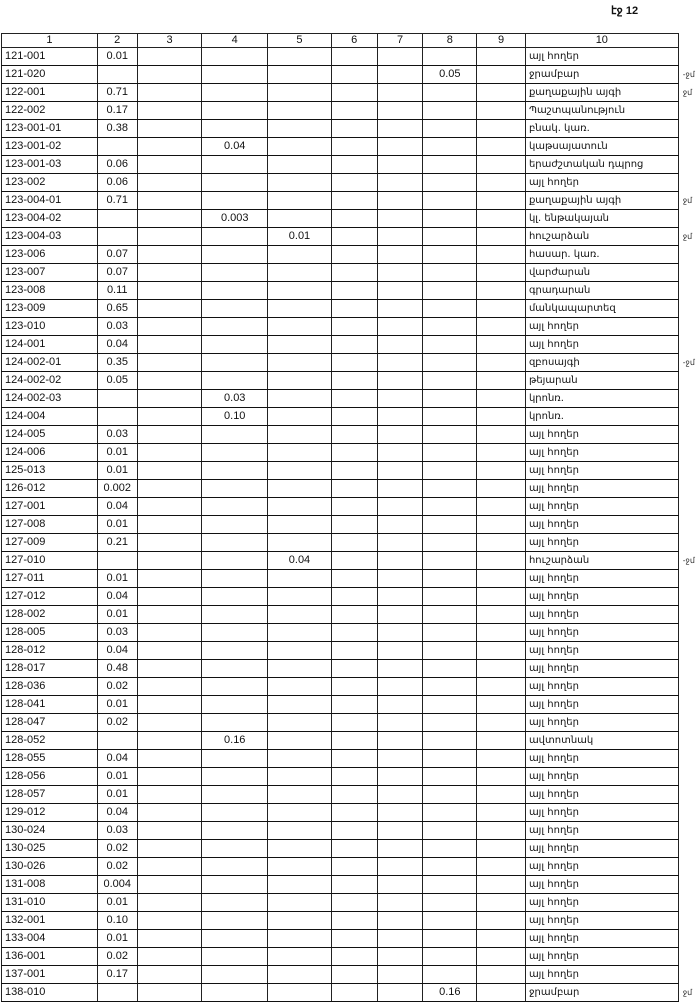 The height and width of the screenshot is (1007, 699). Describe the element at coordinates (117, 632) in the screenshot. I see `area-col-2: 0.03` at that location.